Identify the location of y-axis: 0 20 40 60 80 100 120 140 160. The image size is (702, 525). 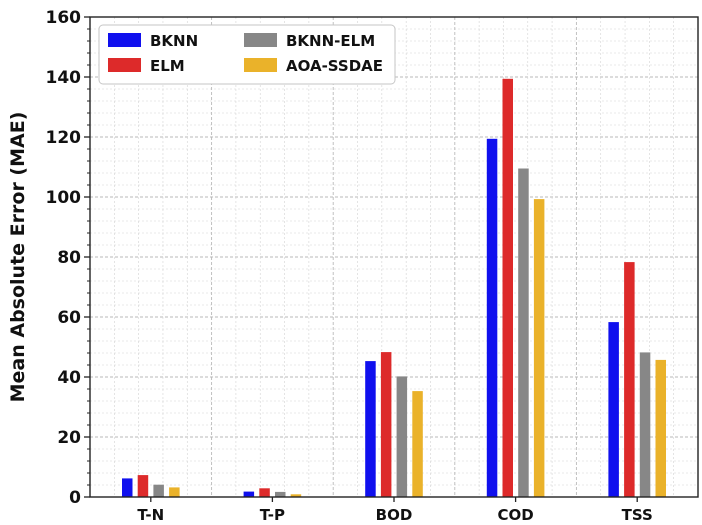
(68, 258).